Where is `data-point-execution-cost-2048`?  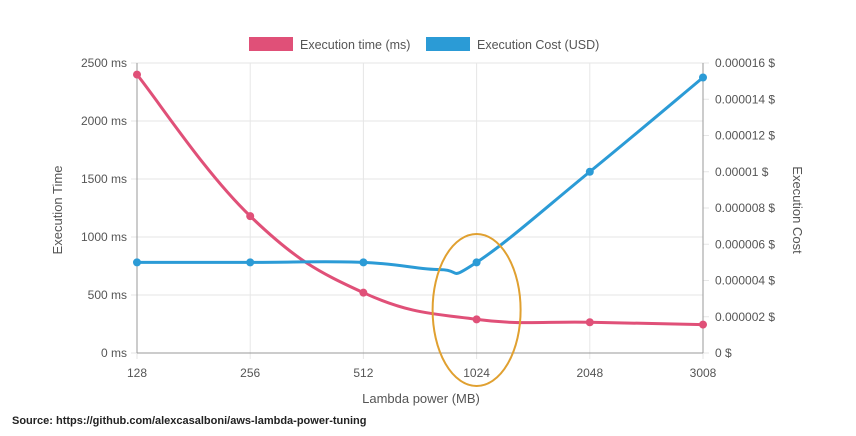
data-point-execution-cost-2048 is located at coordinates (589, 171).